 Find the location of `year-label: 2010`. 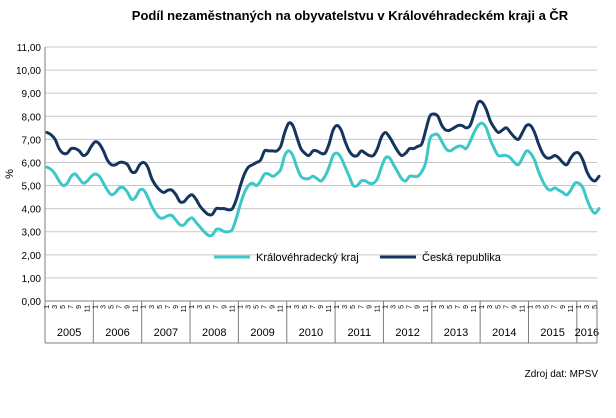

year-label: 2010 is located at coordinates (311, 333).